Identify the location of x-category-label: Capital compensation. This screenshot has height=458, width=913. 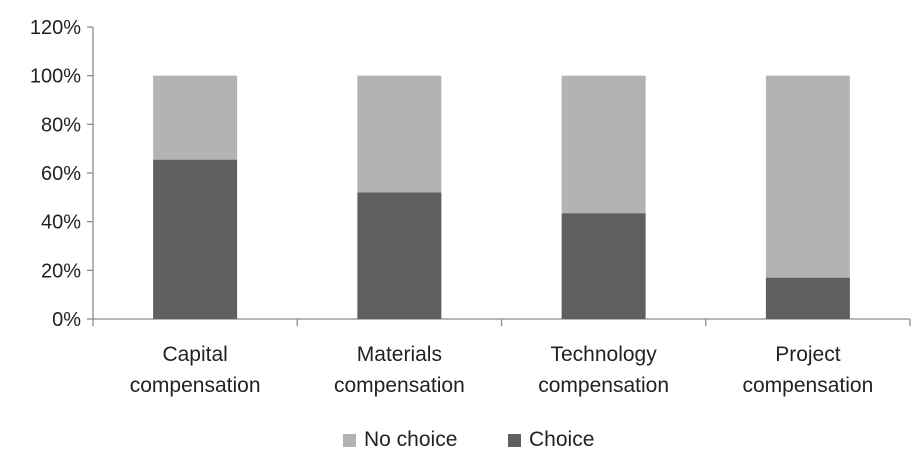
(195, 370).